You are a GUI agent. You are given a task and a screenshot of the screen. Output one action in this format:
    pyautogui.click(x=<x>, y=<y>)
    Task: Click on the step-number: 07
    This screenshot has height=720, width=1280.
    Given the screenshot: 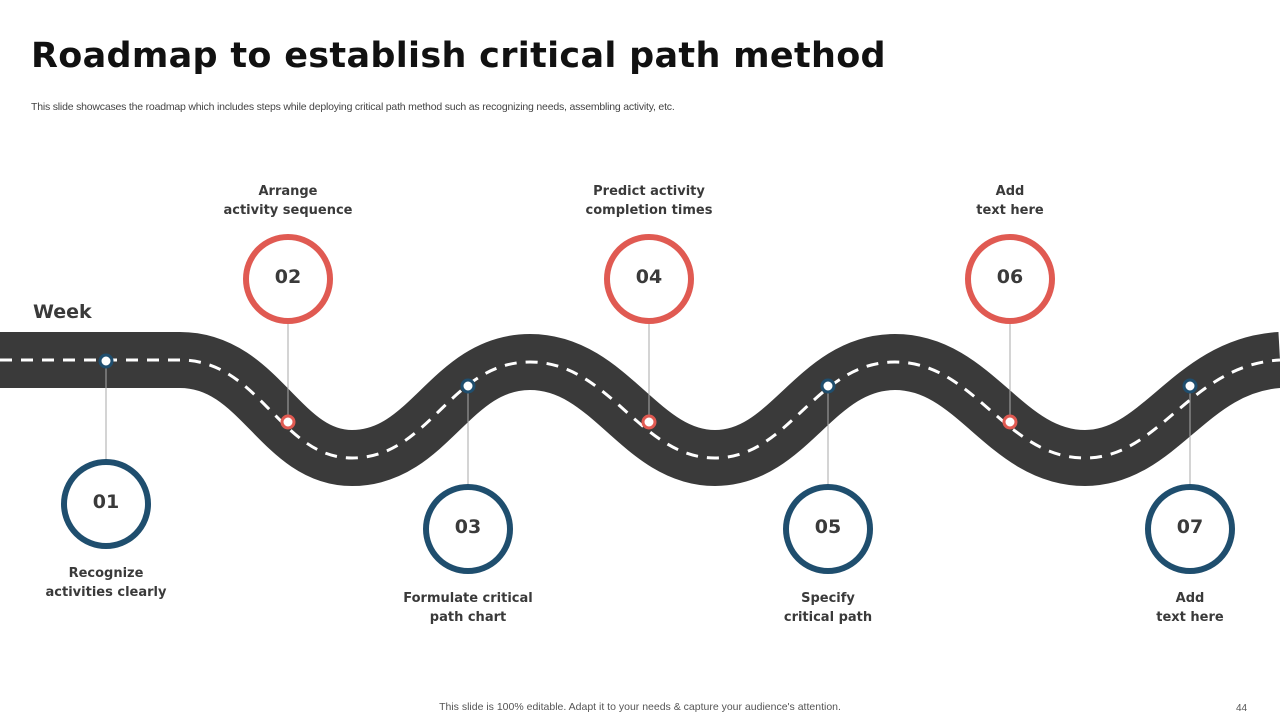 What is the action you would take?
    pyautogui.click(x=1190, y=527)
    